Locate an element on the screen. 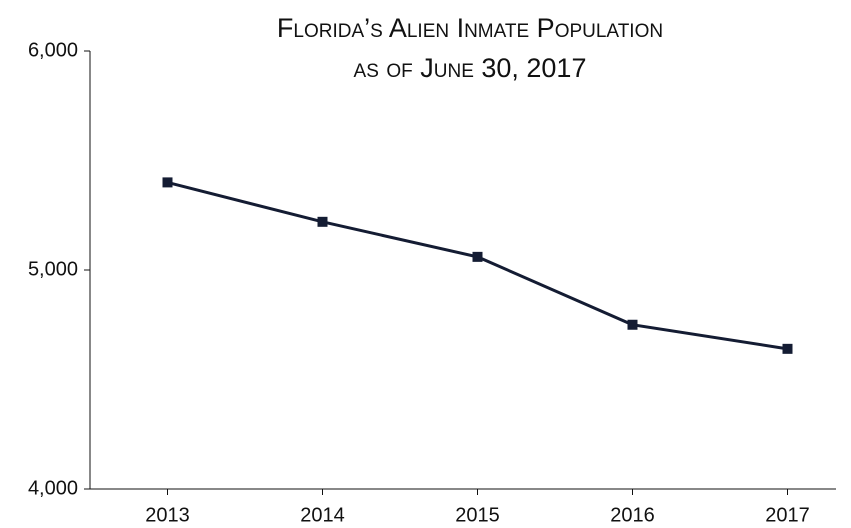 This screenshot has height=528, width=851. x-tick-label: 2016 is located at coordinates (632, 515).